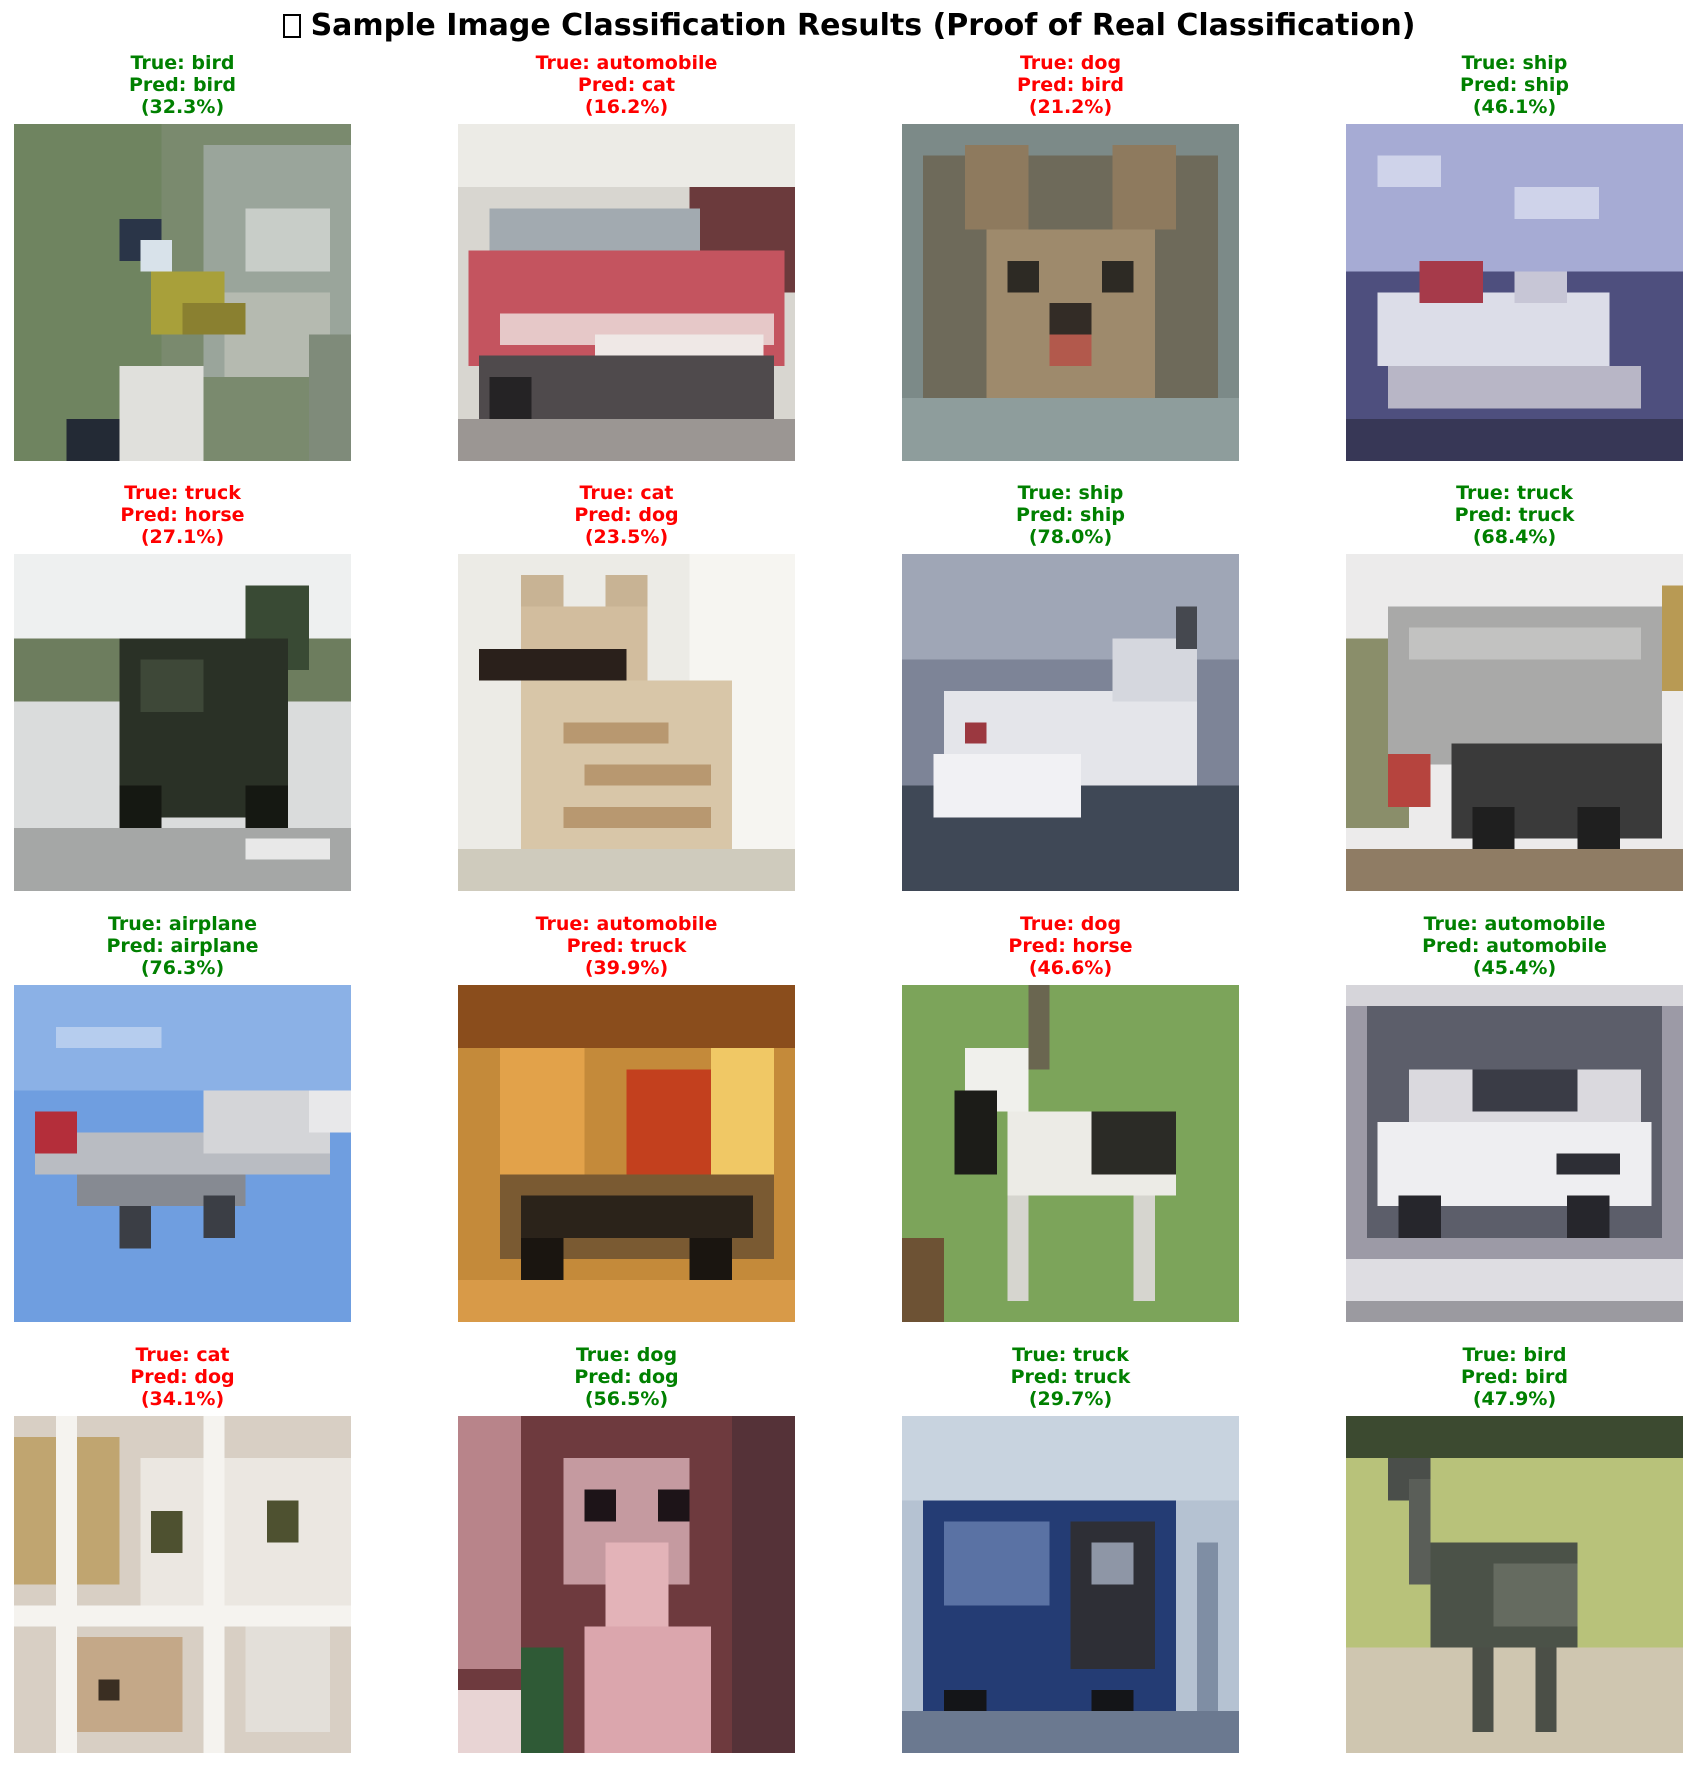 Image resolution: width=1698 pixels, height=1771 pixels. I want to click on confidence-label: (76.3%), so click(182, 968).